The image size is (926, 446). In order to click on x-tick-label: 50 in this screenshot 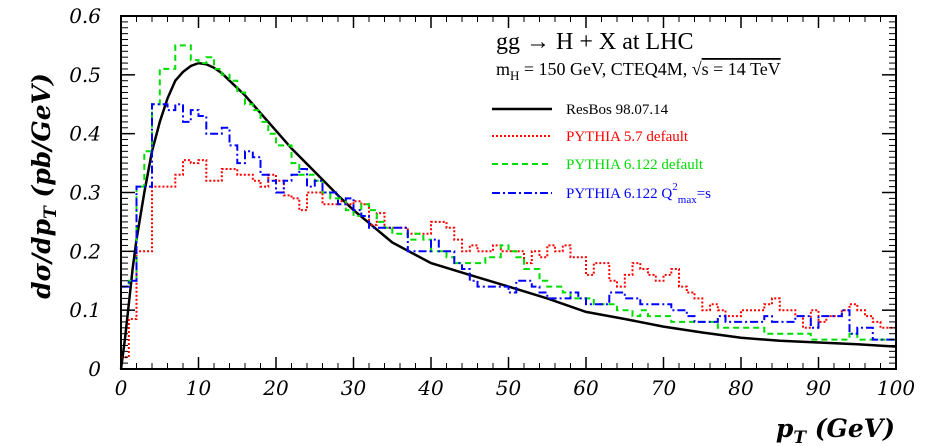, I will do `click(509, 388)`.